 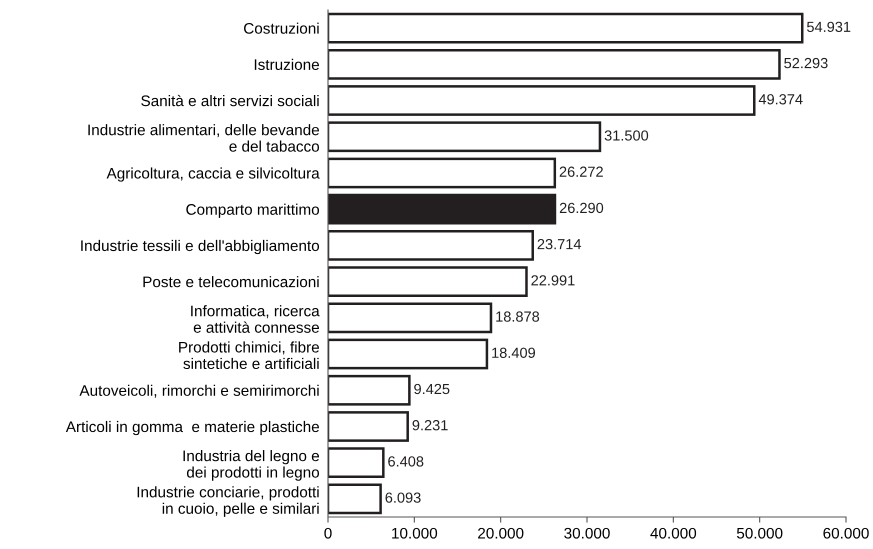 I want to click on y-tick-label: Informatica, ricerca e attività connesse, so click(x=255, y=319).